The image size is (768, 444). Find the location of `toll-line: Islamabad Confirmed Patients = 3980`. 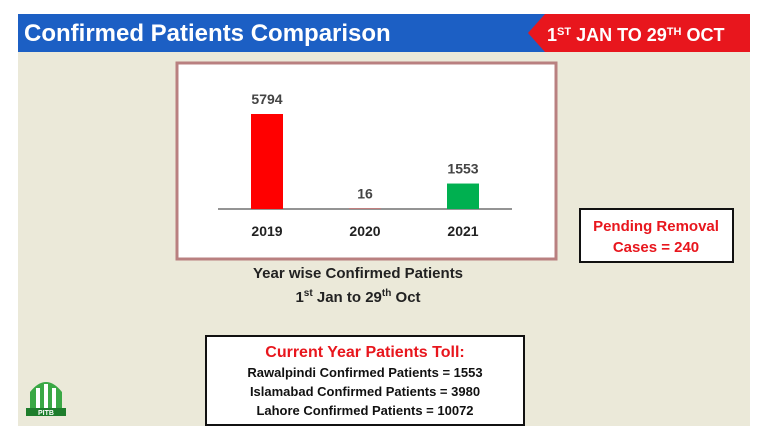

toll-line: Islamabad Confirmed Patients = 3980 is located at coordinates (365, 391).